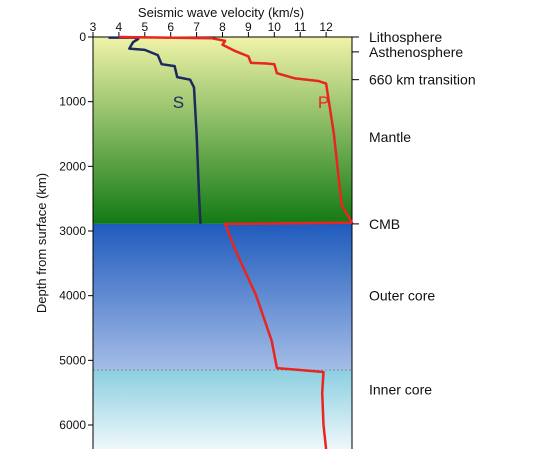 The image size is (542, 452). Describe the element at coordinates (72, 166) in the screenshot. I see `y-tick-label: 2000` at that location.